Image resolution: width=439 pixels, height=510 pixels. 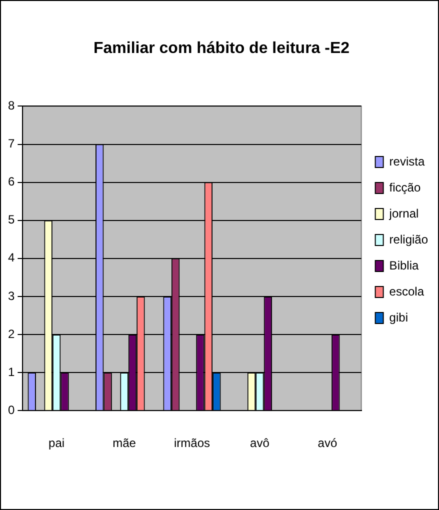 What do you see at coordinates (124, 443) in the screenshot?
I see `x-tick-label: mãe` at bounding box center [124, 443].